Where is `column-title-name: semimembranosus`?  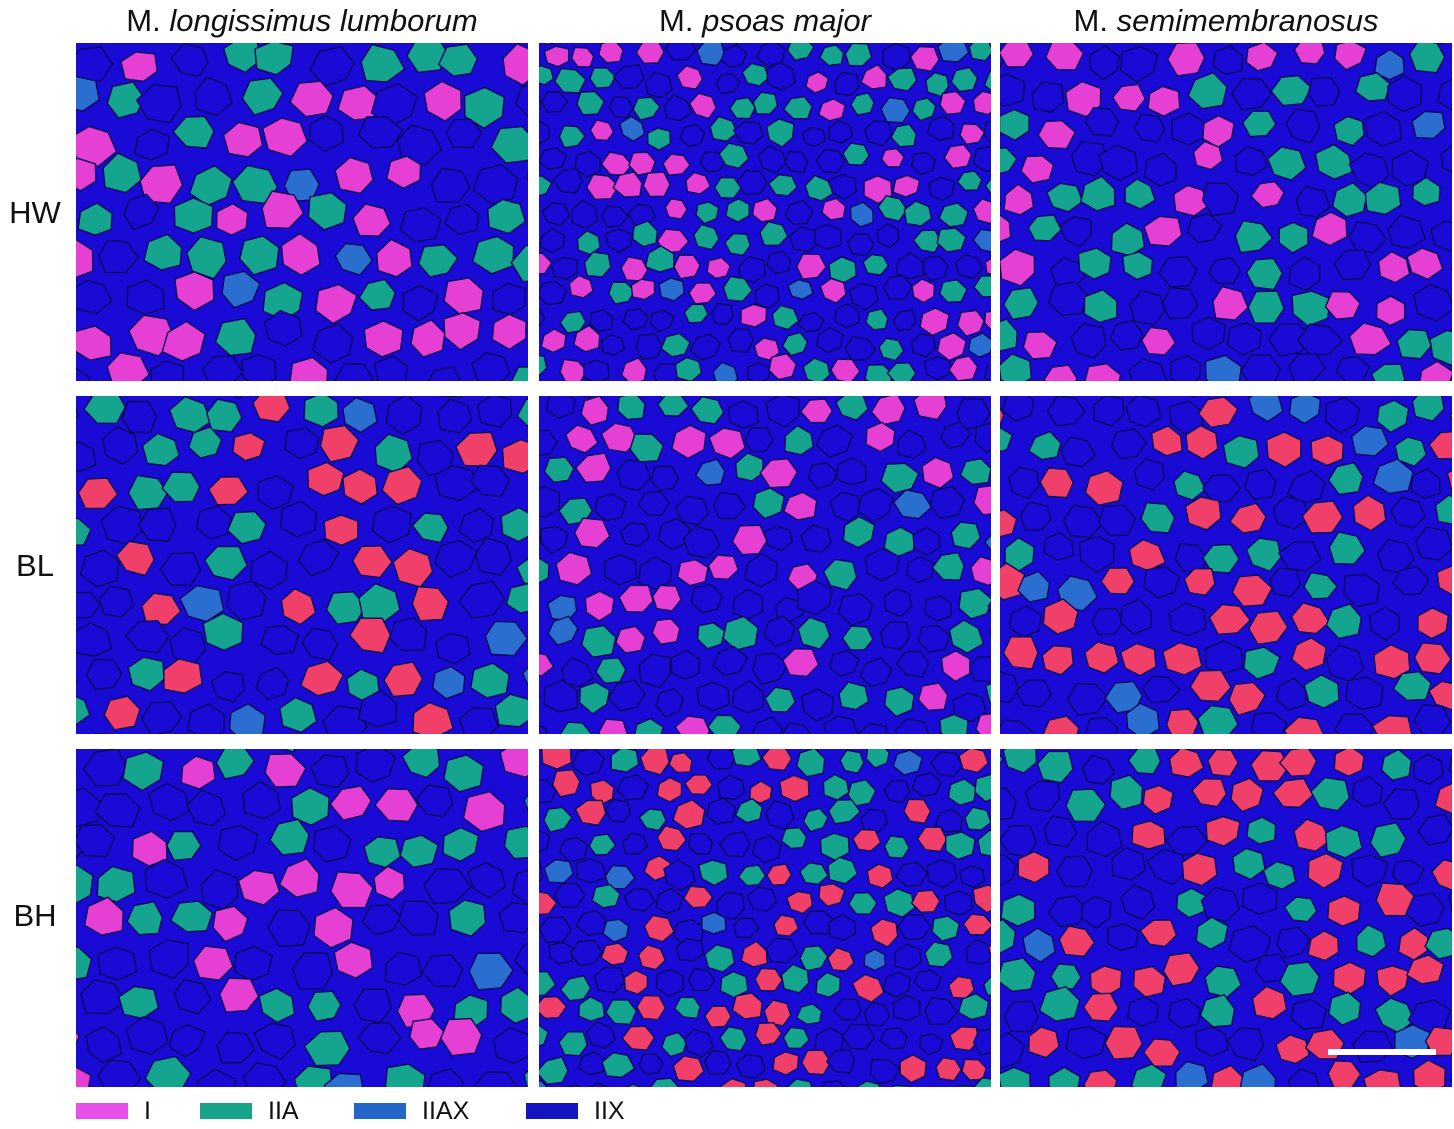 column-title-name: semimembranosus is located at coordinates (1247, 20).